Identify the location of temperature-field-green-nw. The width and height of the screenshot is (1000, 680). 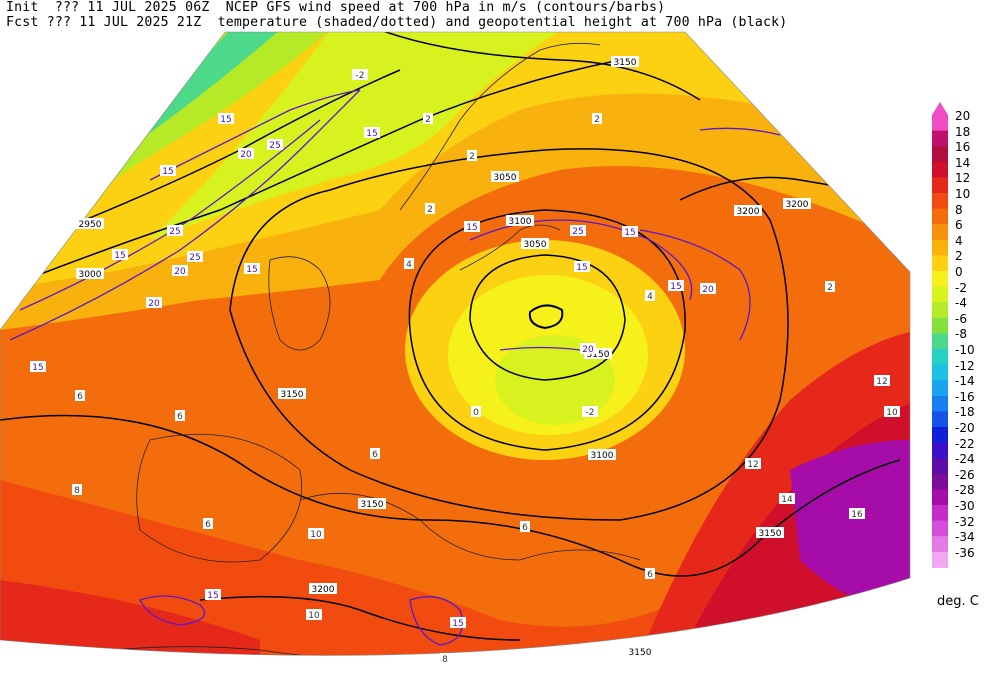
(210, 116).